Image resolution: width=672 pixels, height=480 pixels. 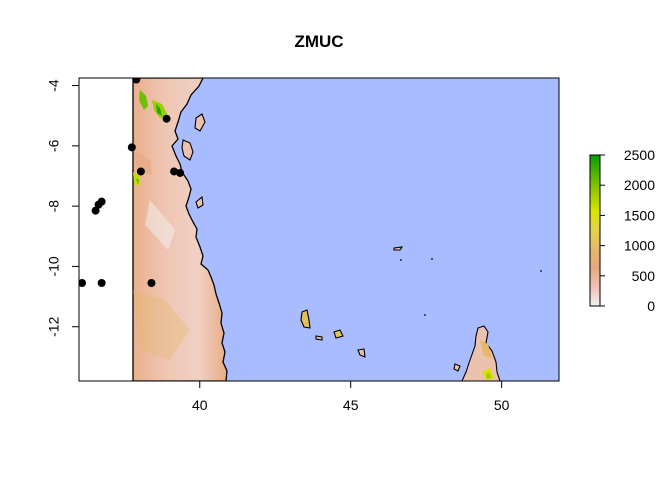 What do you see at coordinates (639, 155) in the screenshot?
I see `legend-tick-label: 2500` at bounding box center [639, 155].